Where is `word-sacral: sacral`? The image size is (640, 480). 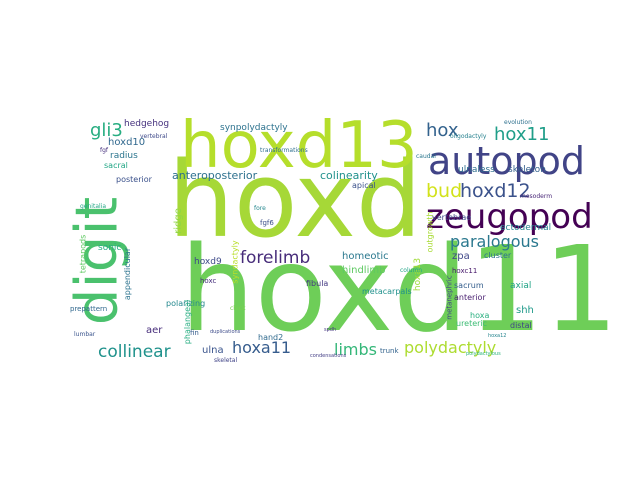
word-sacral: sacral is located at coordinates (116, 165).